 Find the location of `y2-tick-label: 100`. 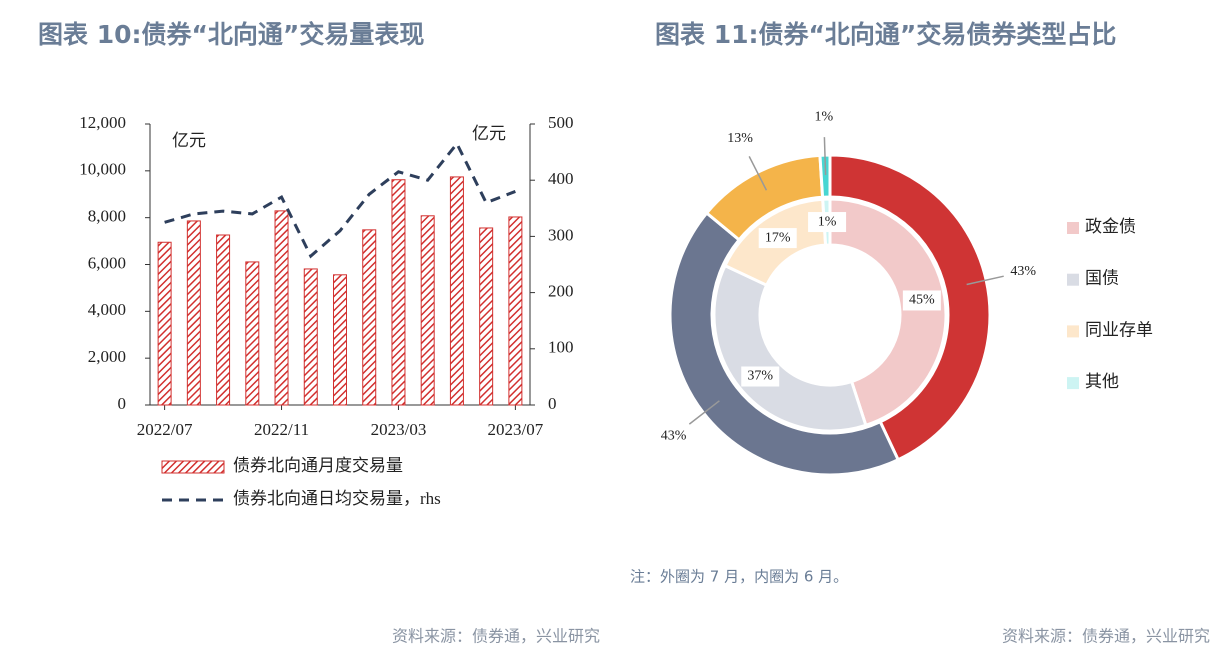

y2-tick-label: 100 is located at coordinates (561, 347).